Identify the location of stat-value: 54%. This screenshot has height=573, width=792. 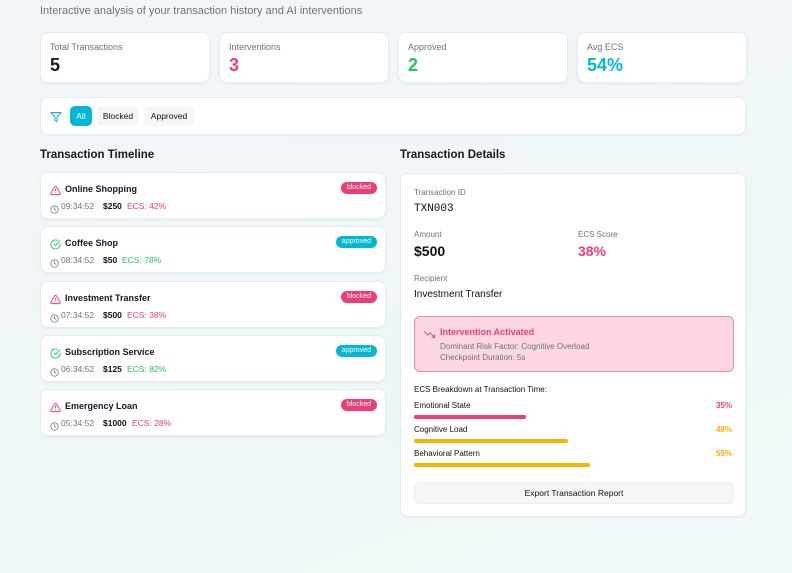
(605, 65).